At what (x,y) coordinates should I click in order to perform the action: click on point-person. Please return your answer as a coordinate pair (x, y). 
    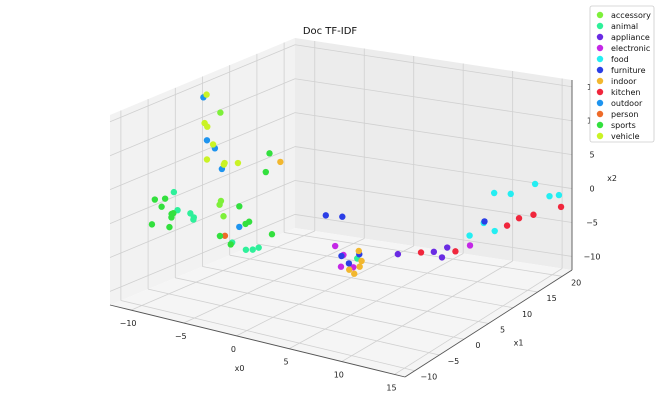
    Looking at the image, I should click on (225, 235).